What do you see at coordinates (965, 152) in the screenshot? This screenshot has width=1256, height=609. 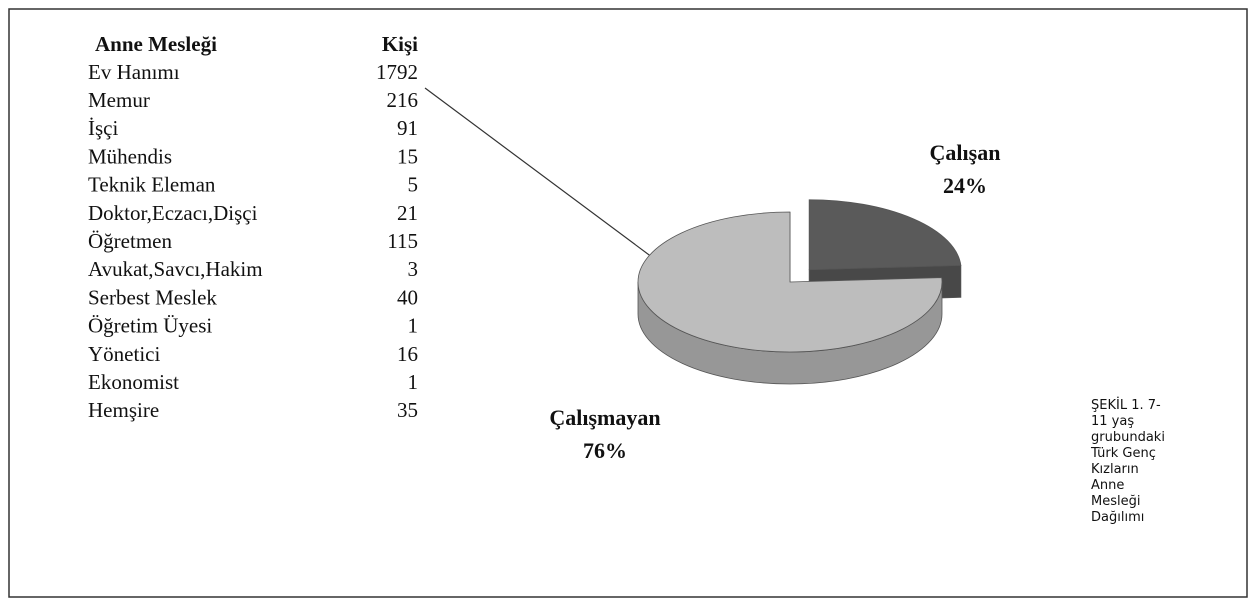 I see `slice-name: Çalışan` at bounding box center [965, 152].